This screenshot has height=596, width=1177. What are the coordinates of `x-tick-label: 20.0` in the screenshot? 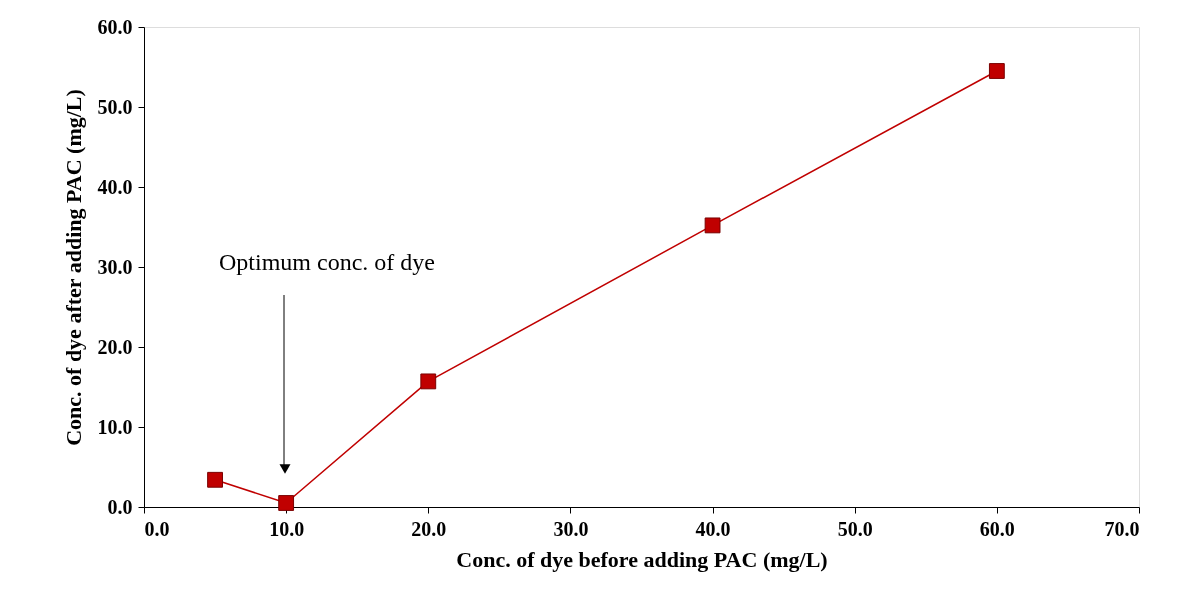 It's located at (429, 528).